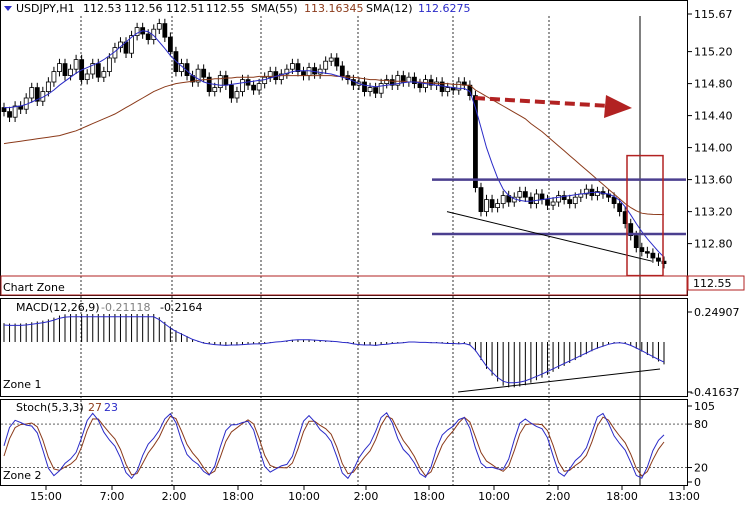 The height and width of the screenshot is (513, 747). I want to click on stoch-signal-line, so click(334, 446).